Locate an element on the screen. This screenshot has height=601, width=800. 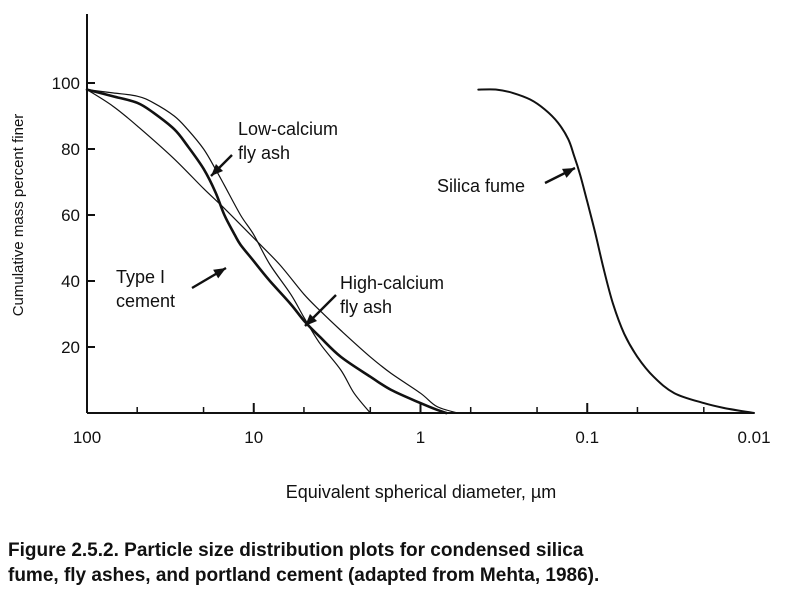
annotation-high-calcium-line1: High-calcium is located at coordinates (392, 283).